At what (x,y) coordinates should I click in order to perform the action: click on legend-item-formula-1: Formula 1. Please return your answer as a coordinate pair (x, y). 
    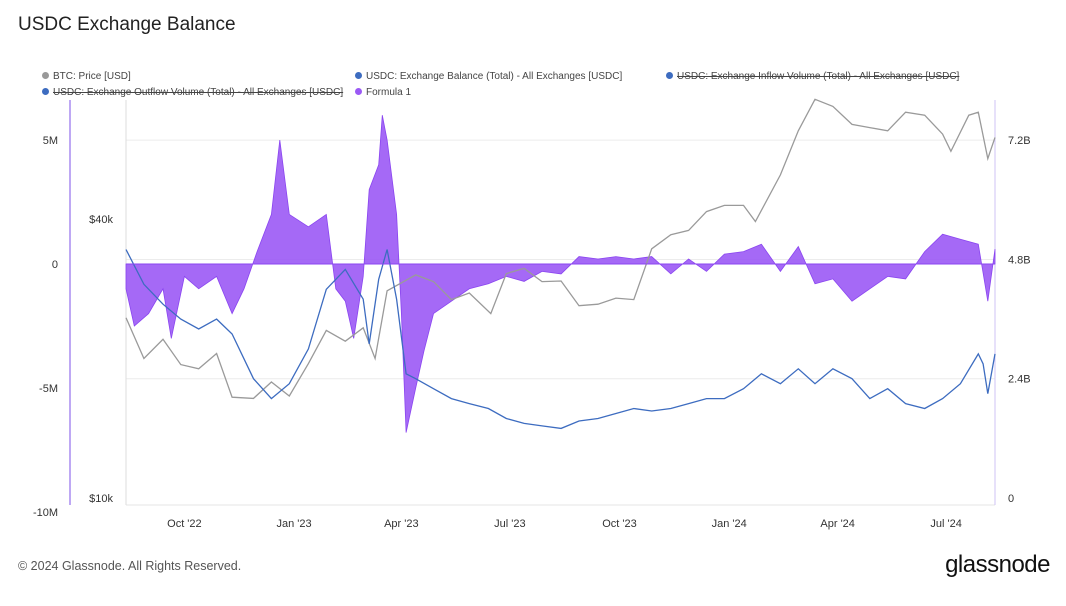
    Looking at the image, I should click on (383, 92).